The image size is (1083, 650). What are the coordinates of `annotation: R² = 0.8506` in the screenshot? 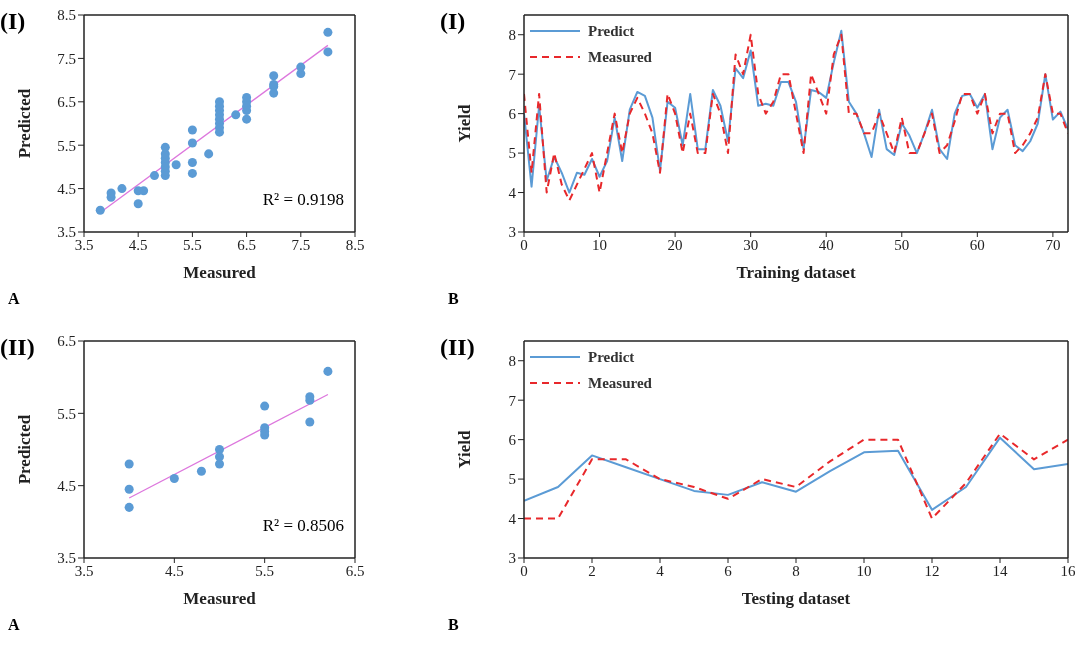 It's located at (303, 526).